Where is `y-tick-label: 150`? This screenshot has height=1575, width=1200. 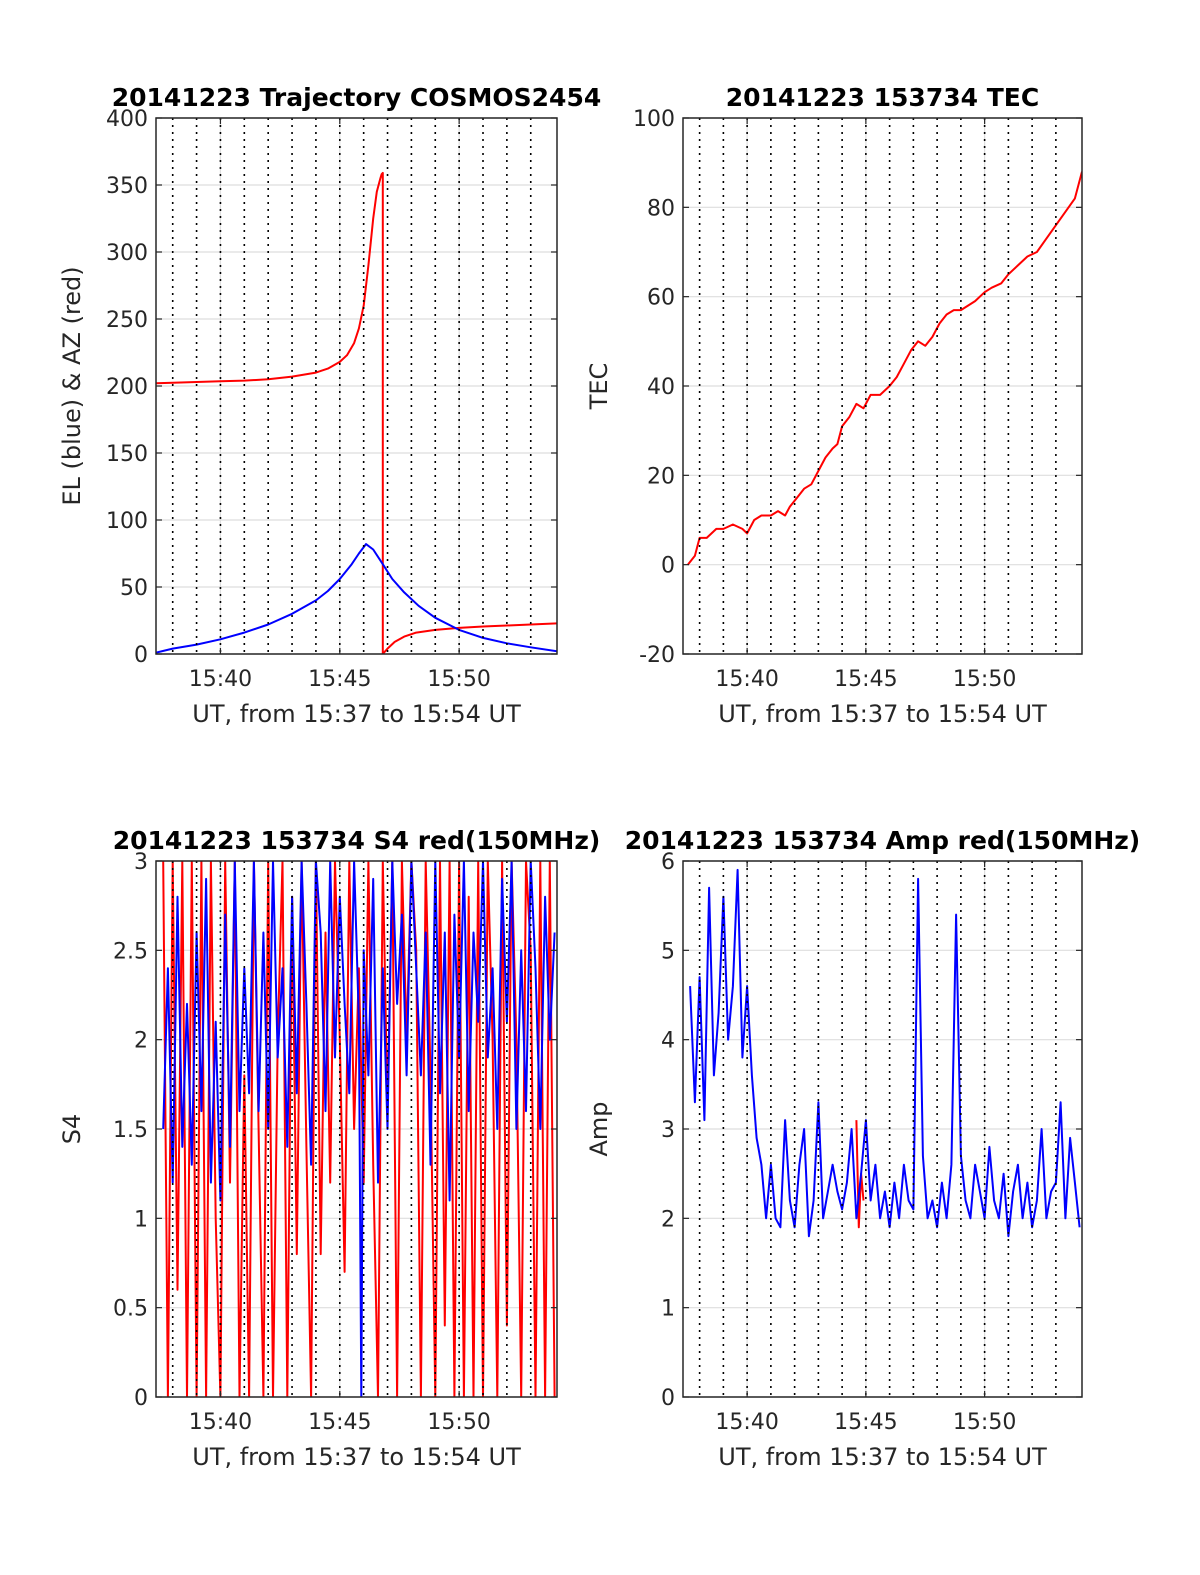 y-tick-label: 150 is located at coordinates (127, 454).